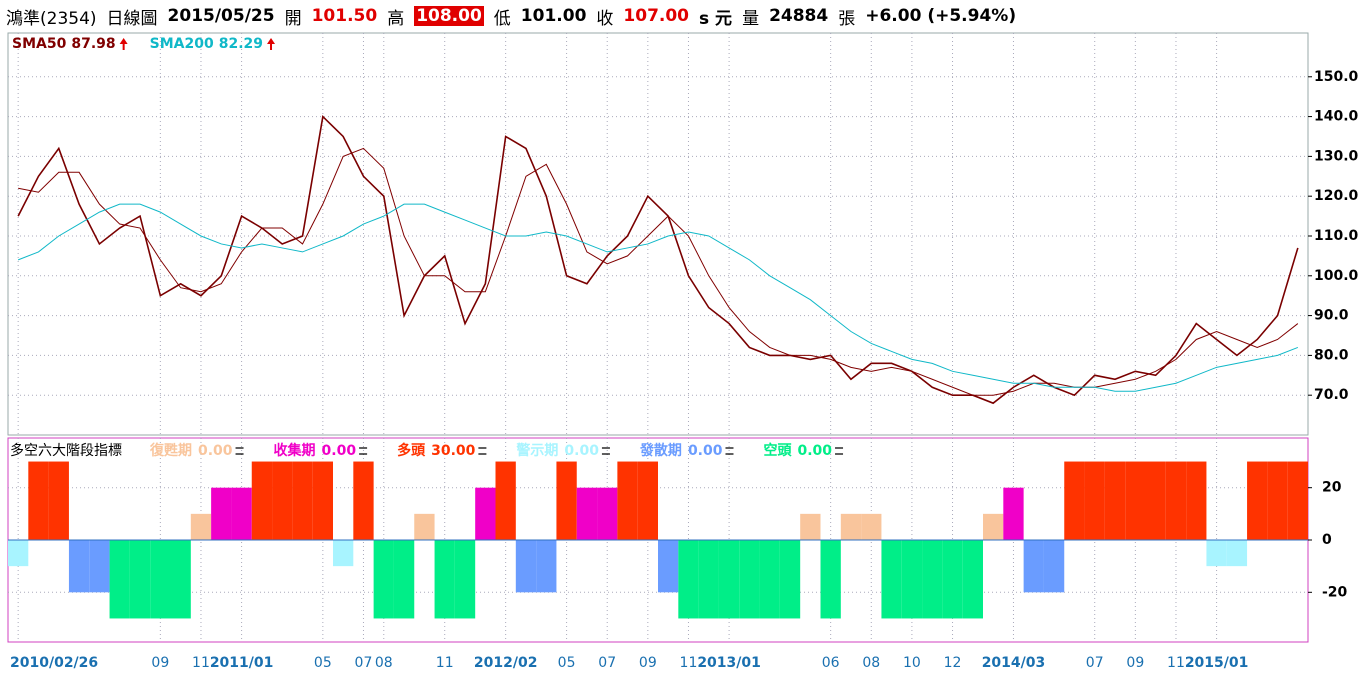 The height and width of the screenshot is (677, 1370). What do you see at coordinates (660, 450) in the screenshot?
I see `legend-name: 發散期` at bounding box center [660, 450].